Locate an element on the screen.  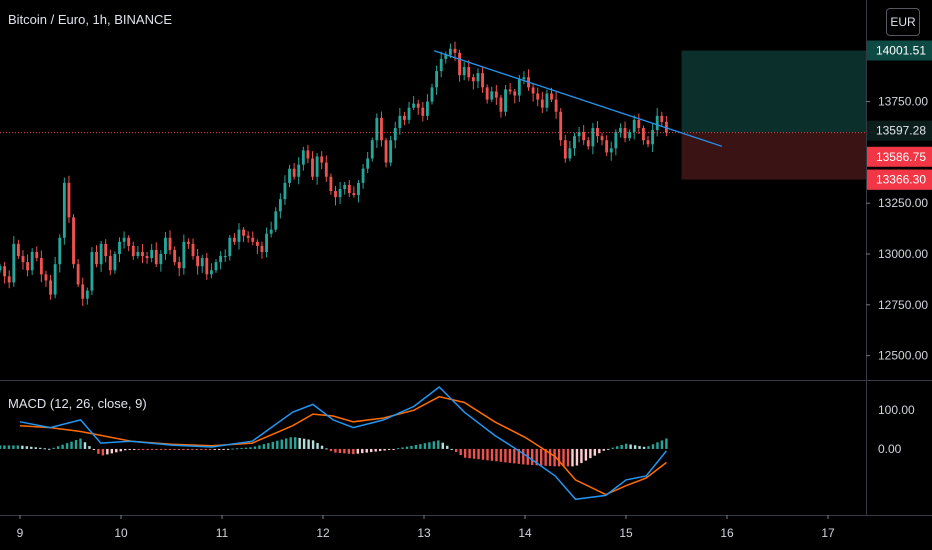
trendline is located at coordinates (578, 98).